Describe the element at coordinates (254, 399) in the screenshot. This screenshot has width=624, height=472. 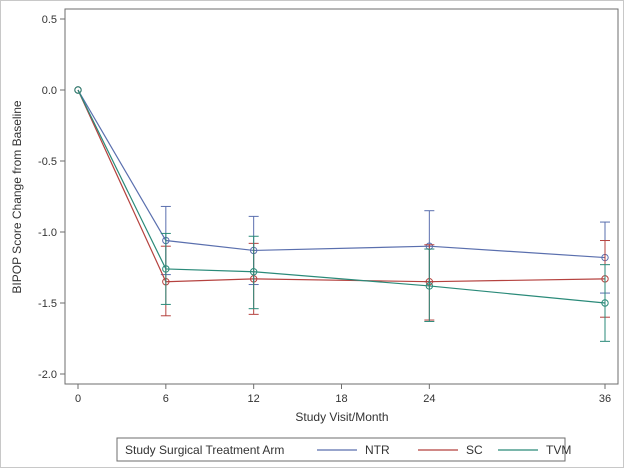
I see `x-tick-label: 12` at that location.